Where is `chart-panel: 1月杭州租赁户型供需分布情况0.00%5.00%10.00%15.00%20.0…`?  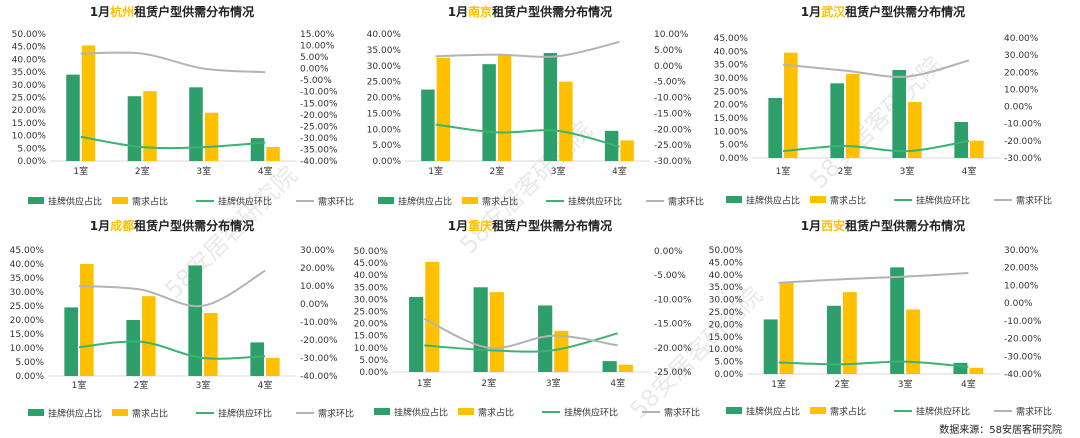
chart-panel: 1月杭州租赁户型供需分布情况0.00%5.00%10.00%15.00%20.0… is located at coordinates (183, 106).